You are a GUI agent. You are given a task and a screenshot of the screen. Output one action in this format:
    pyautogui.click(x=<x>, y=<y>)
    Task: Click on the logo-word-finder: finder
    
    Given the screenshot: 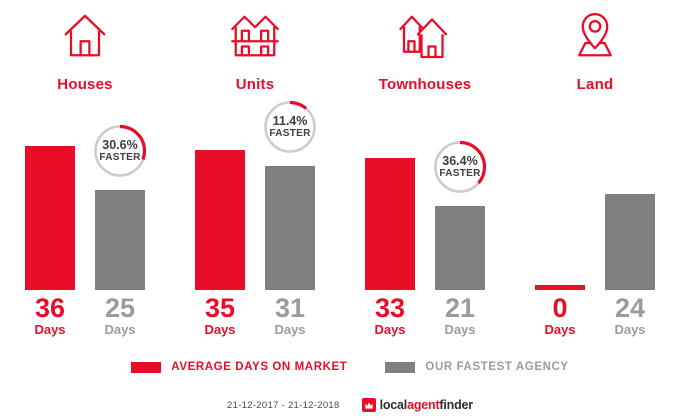 What is the action you would take?
    pyautogui.click(x=456, y=405)
    